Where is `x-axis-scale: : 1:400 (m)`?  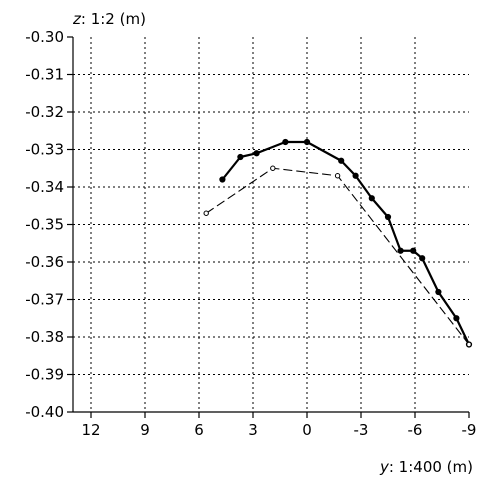 x-axis-scale: : 1:400 (m) is located at coordinates (431, 467).